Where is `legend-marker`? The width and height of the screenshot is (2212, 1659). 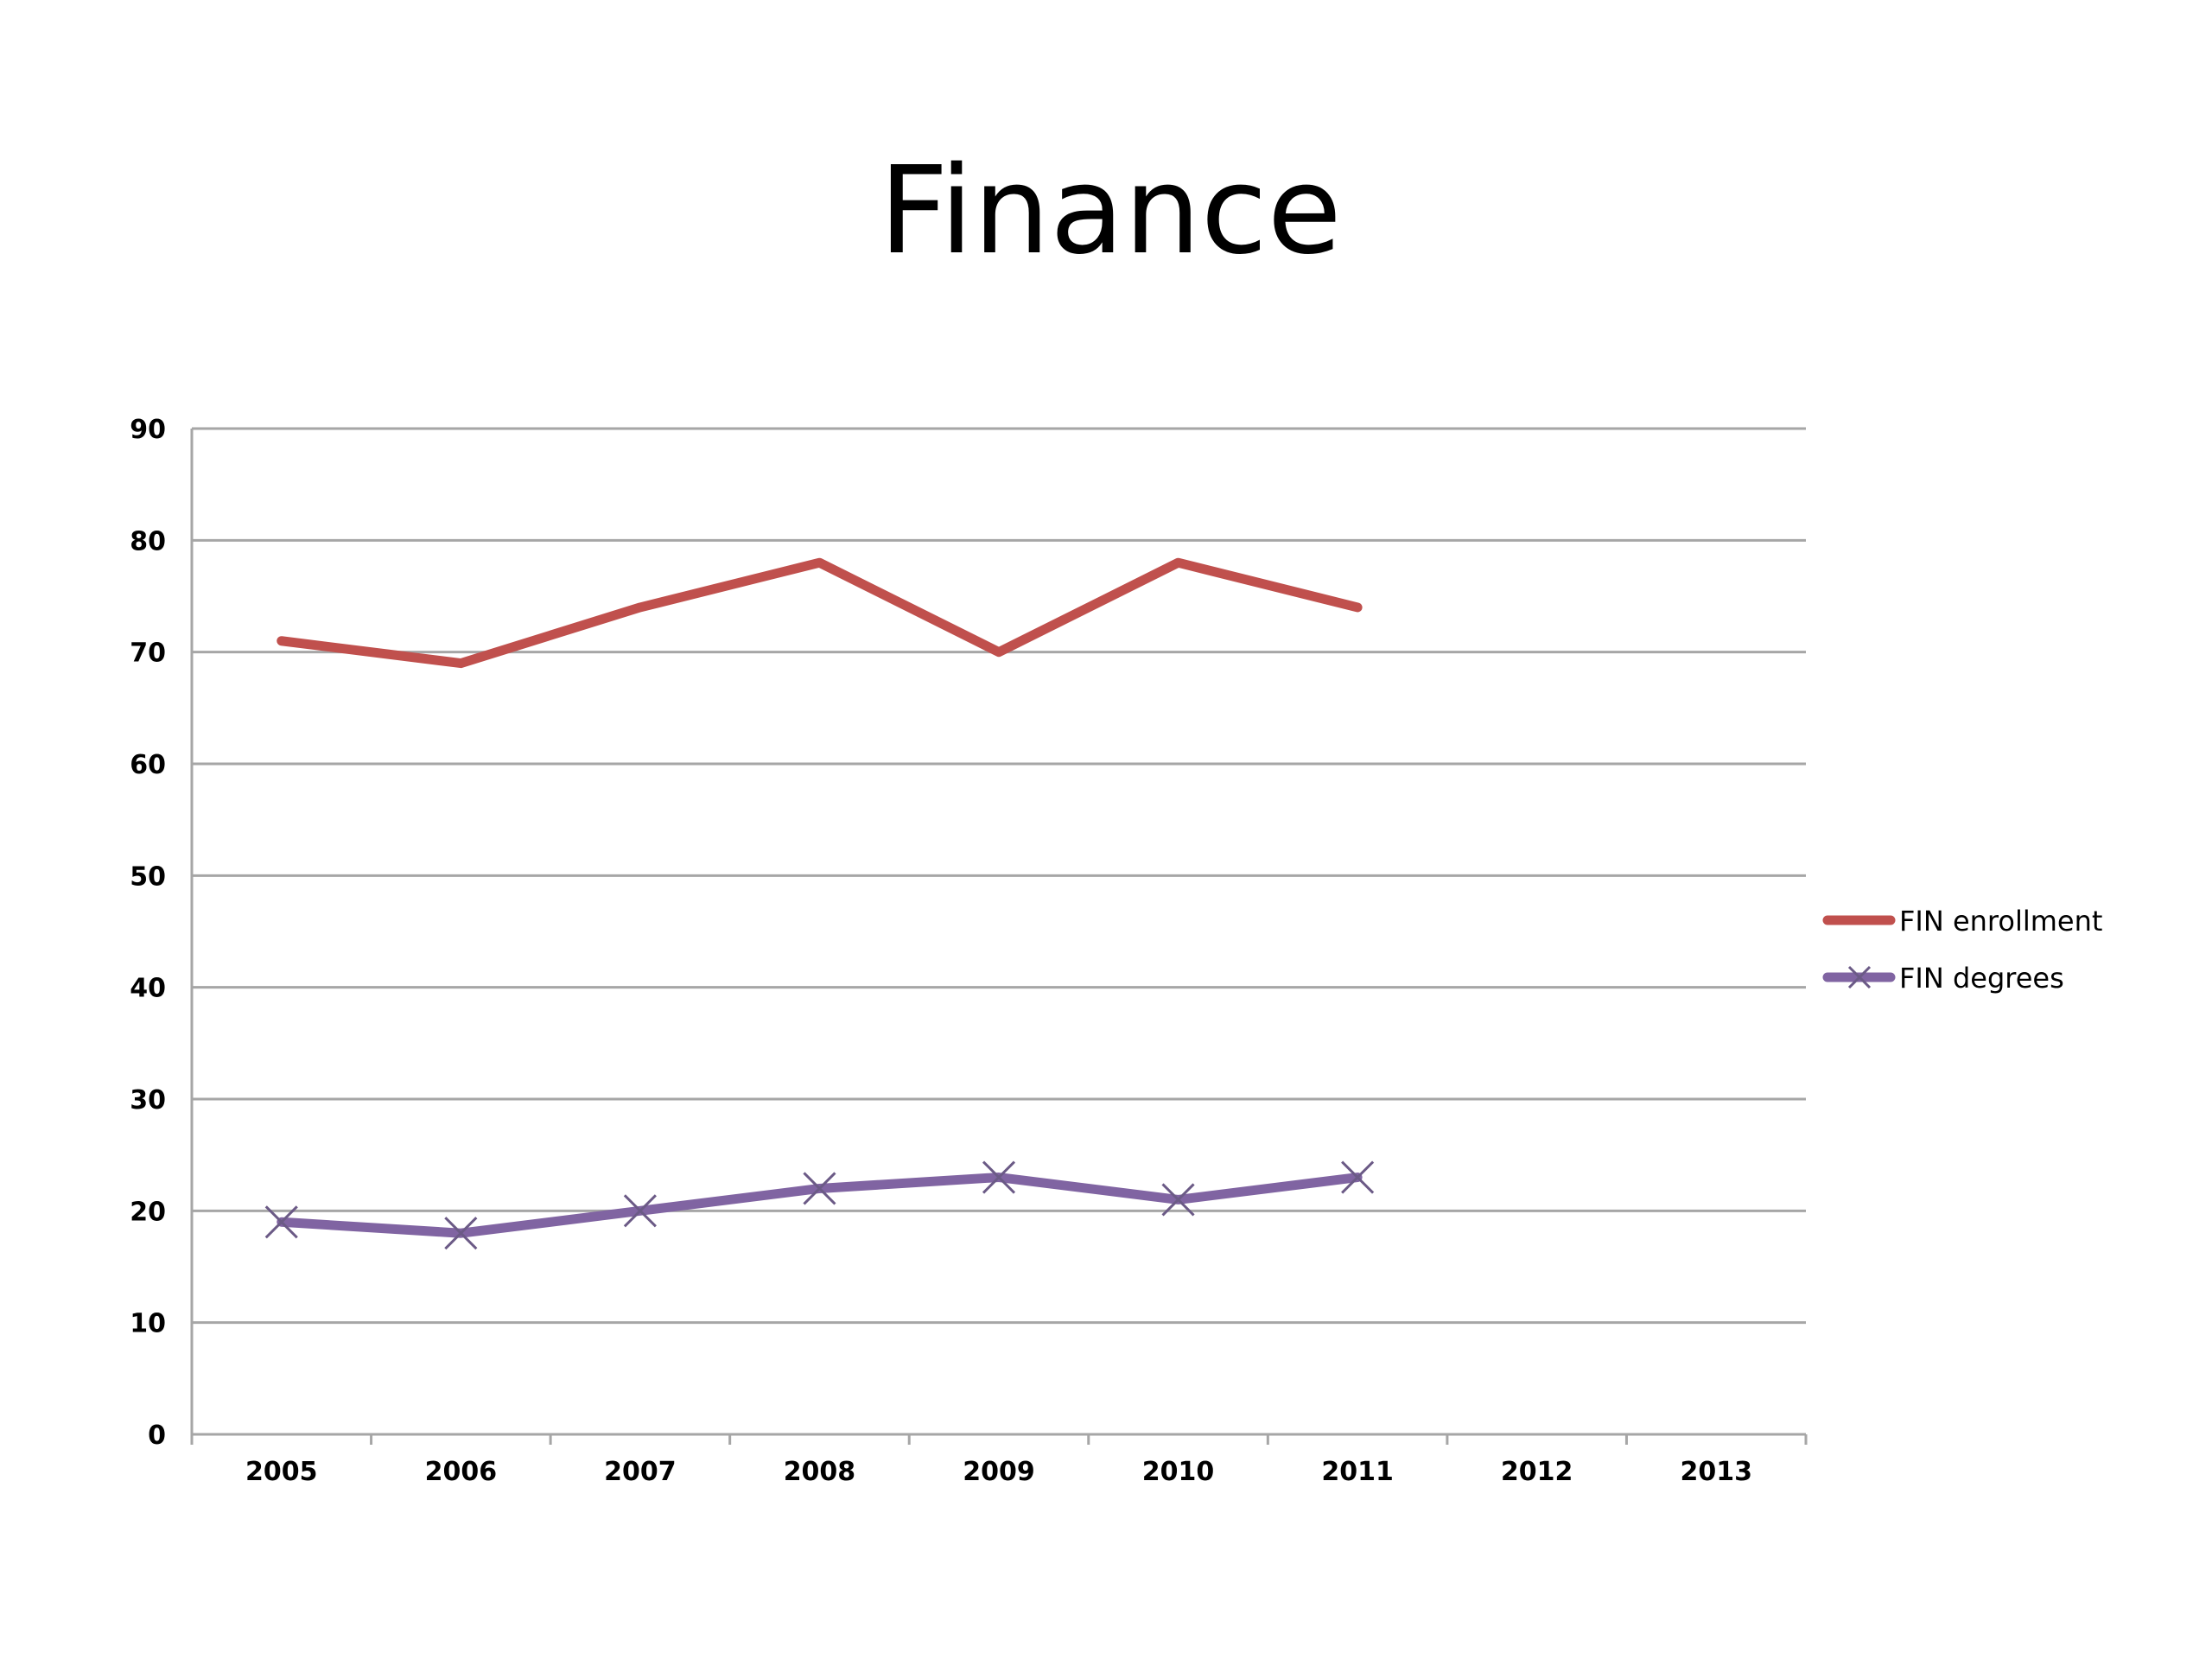
legend-marker is located at coordinates (1859, 977).